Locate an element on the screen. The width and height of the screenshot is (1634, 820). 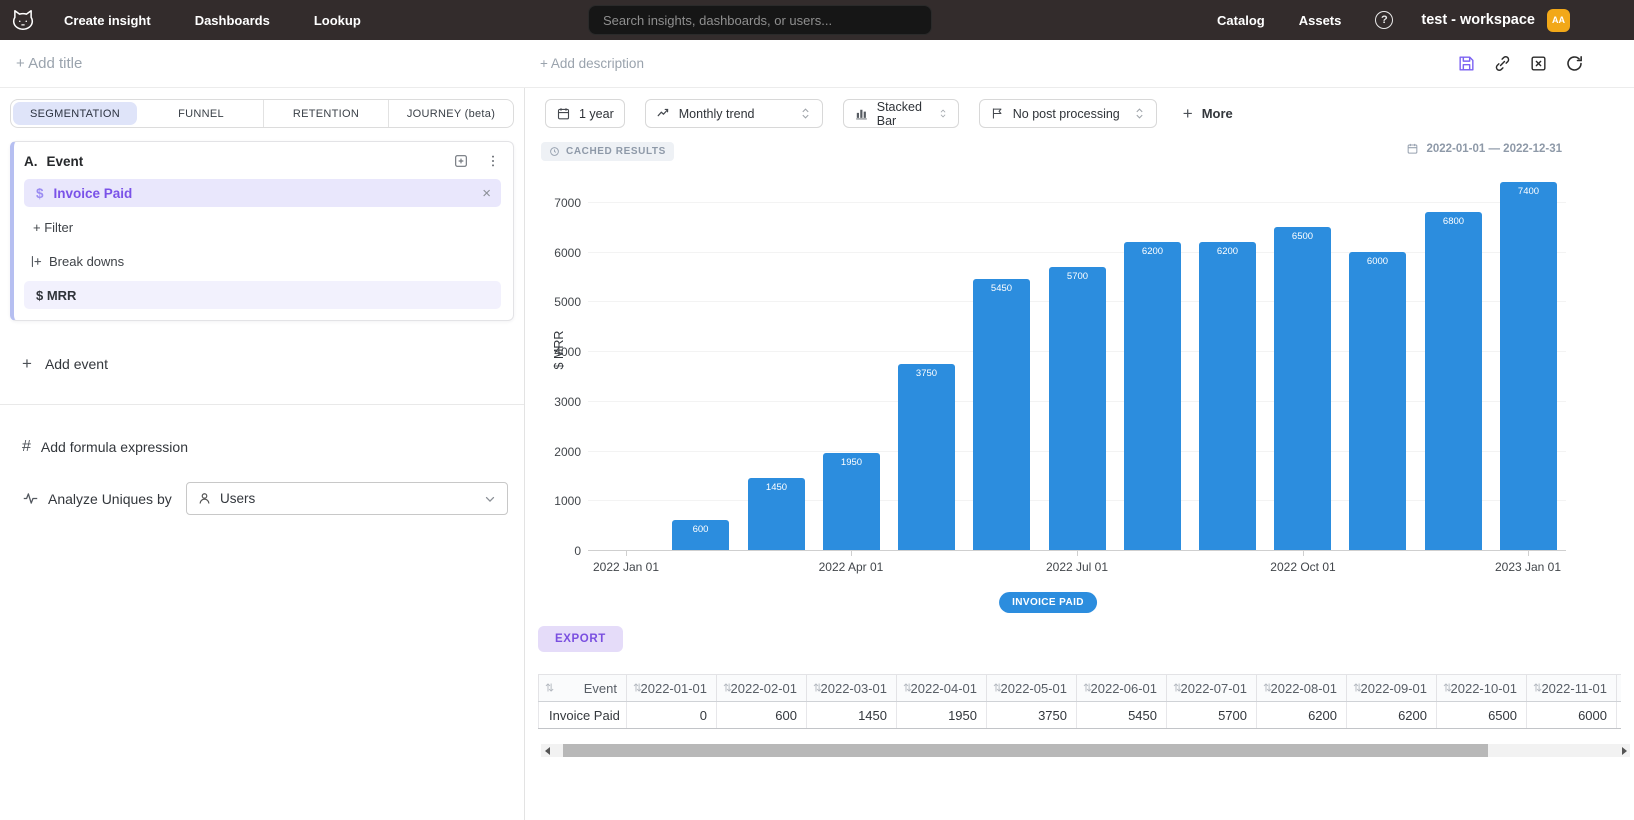
scrollbar-track is located at coordinates (1085, 750).